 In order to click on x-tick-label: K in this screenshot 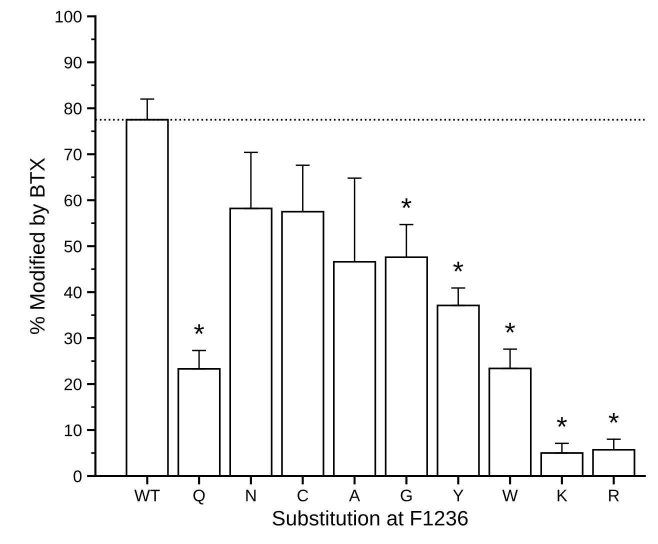, I will do `click(563, 496)`.